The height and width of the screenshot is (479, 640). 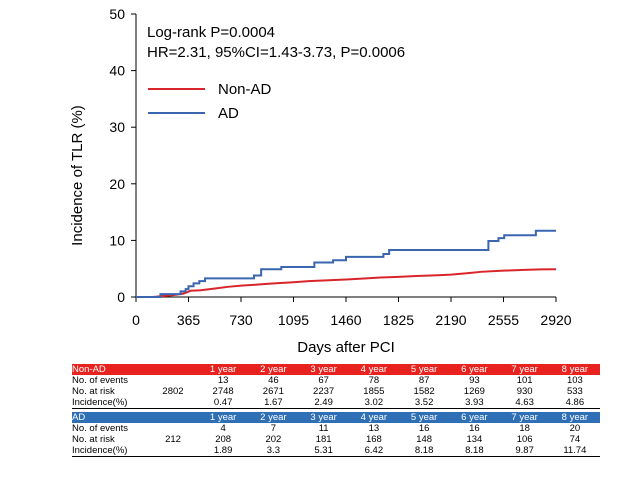 I want to click on table-cell: 11.74, so click(x=574, y=451).